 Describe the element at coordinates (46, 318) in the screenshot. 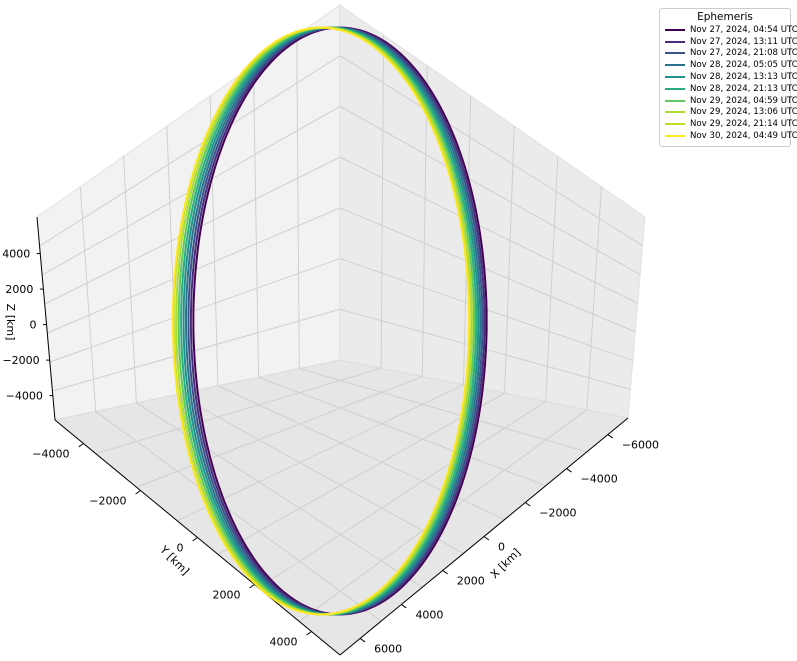

I see `z-axis-line` at that location.